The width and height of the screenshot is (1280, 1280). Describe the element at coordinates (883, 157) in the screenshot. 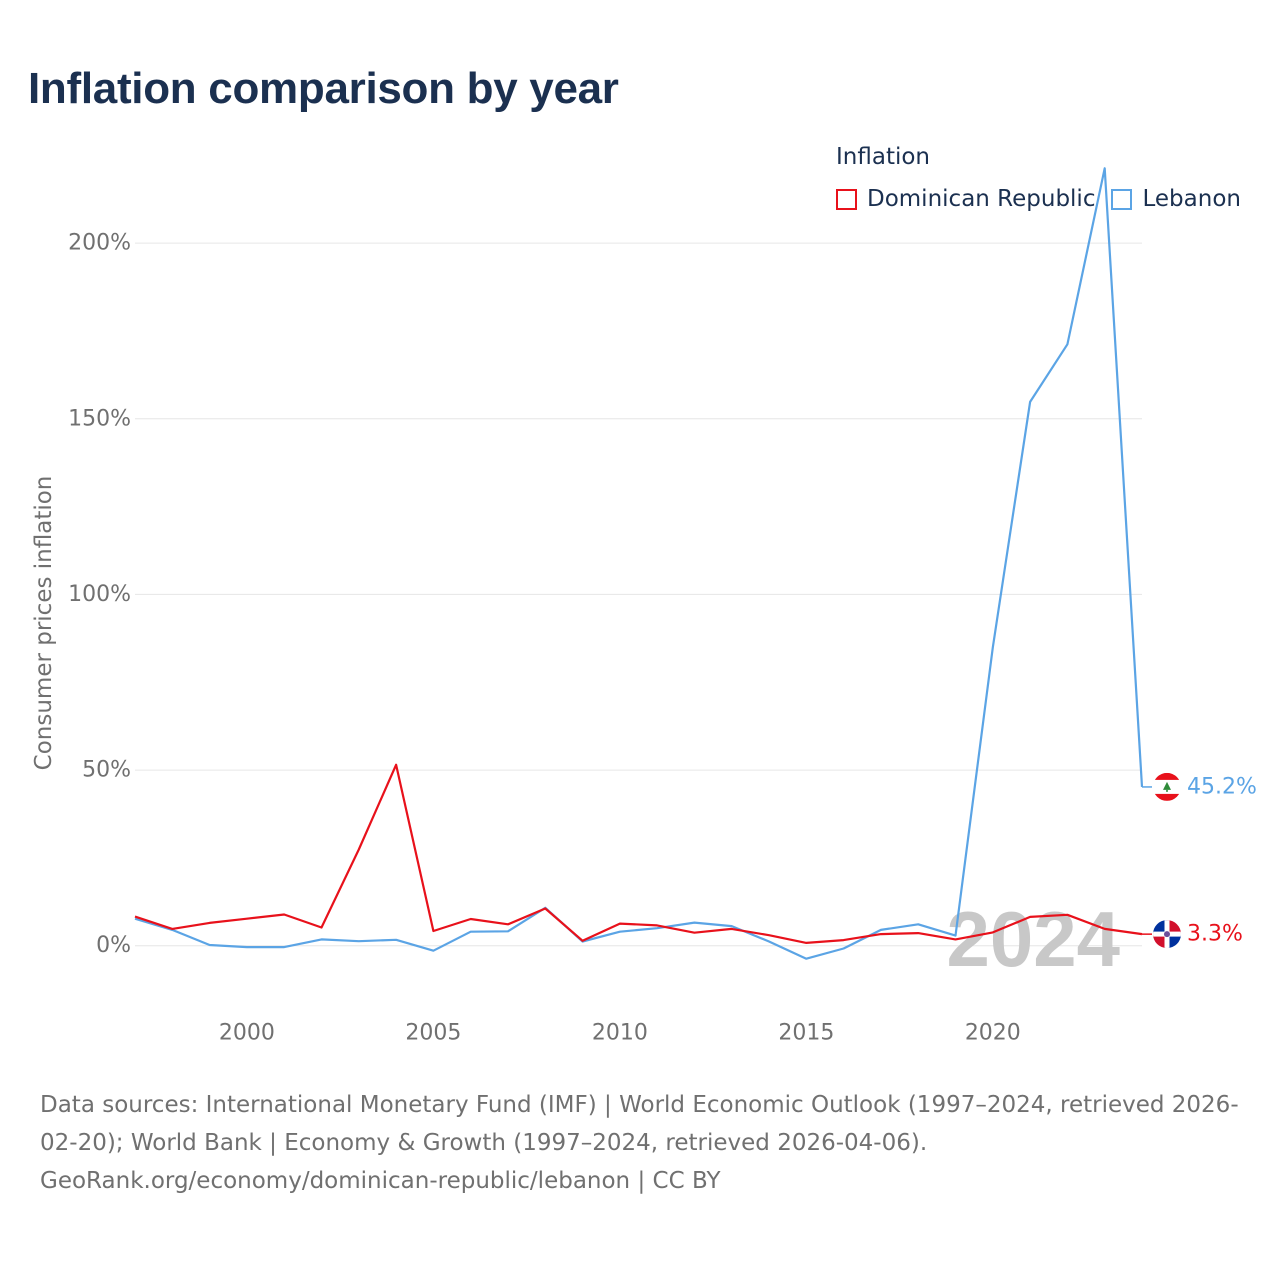

I see `legend-title: Inflation` at that location.